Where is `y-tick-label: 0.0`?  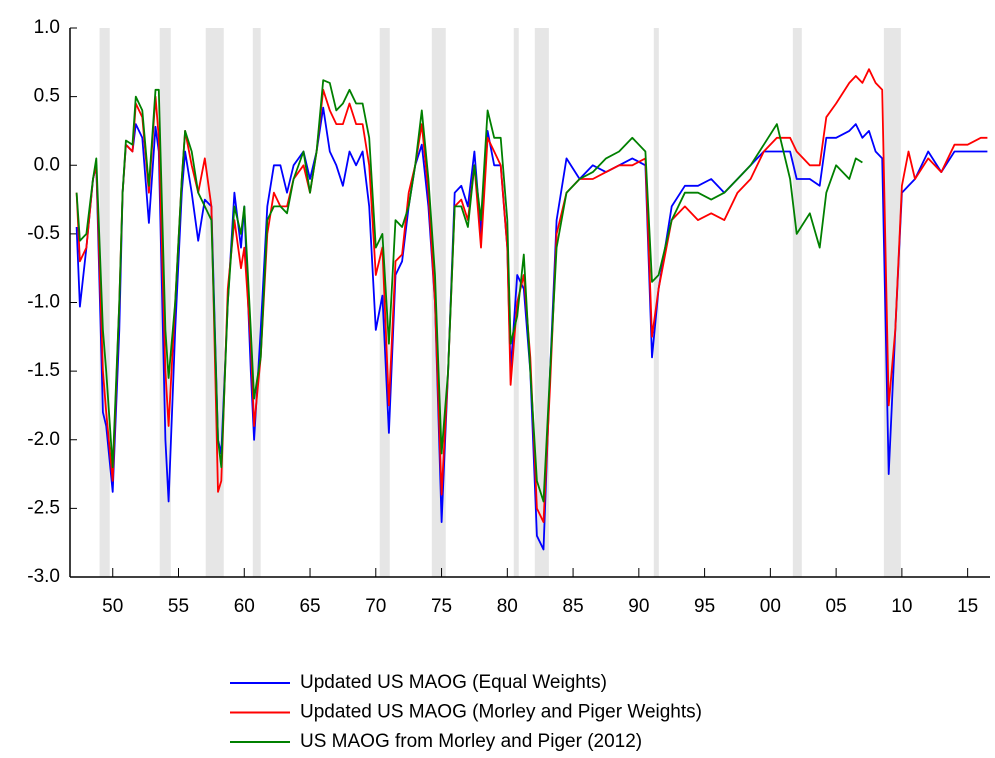
y-tick-label: 0.0 is located at coordinates (47, 164).